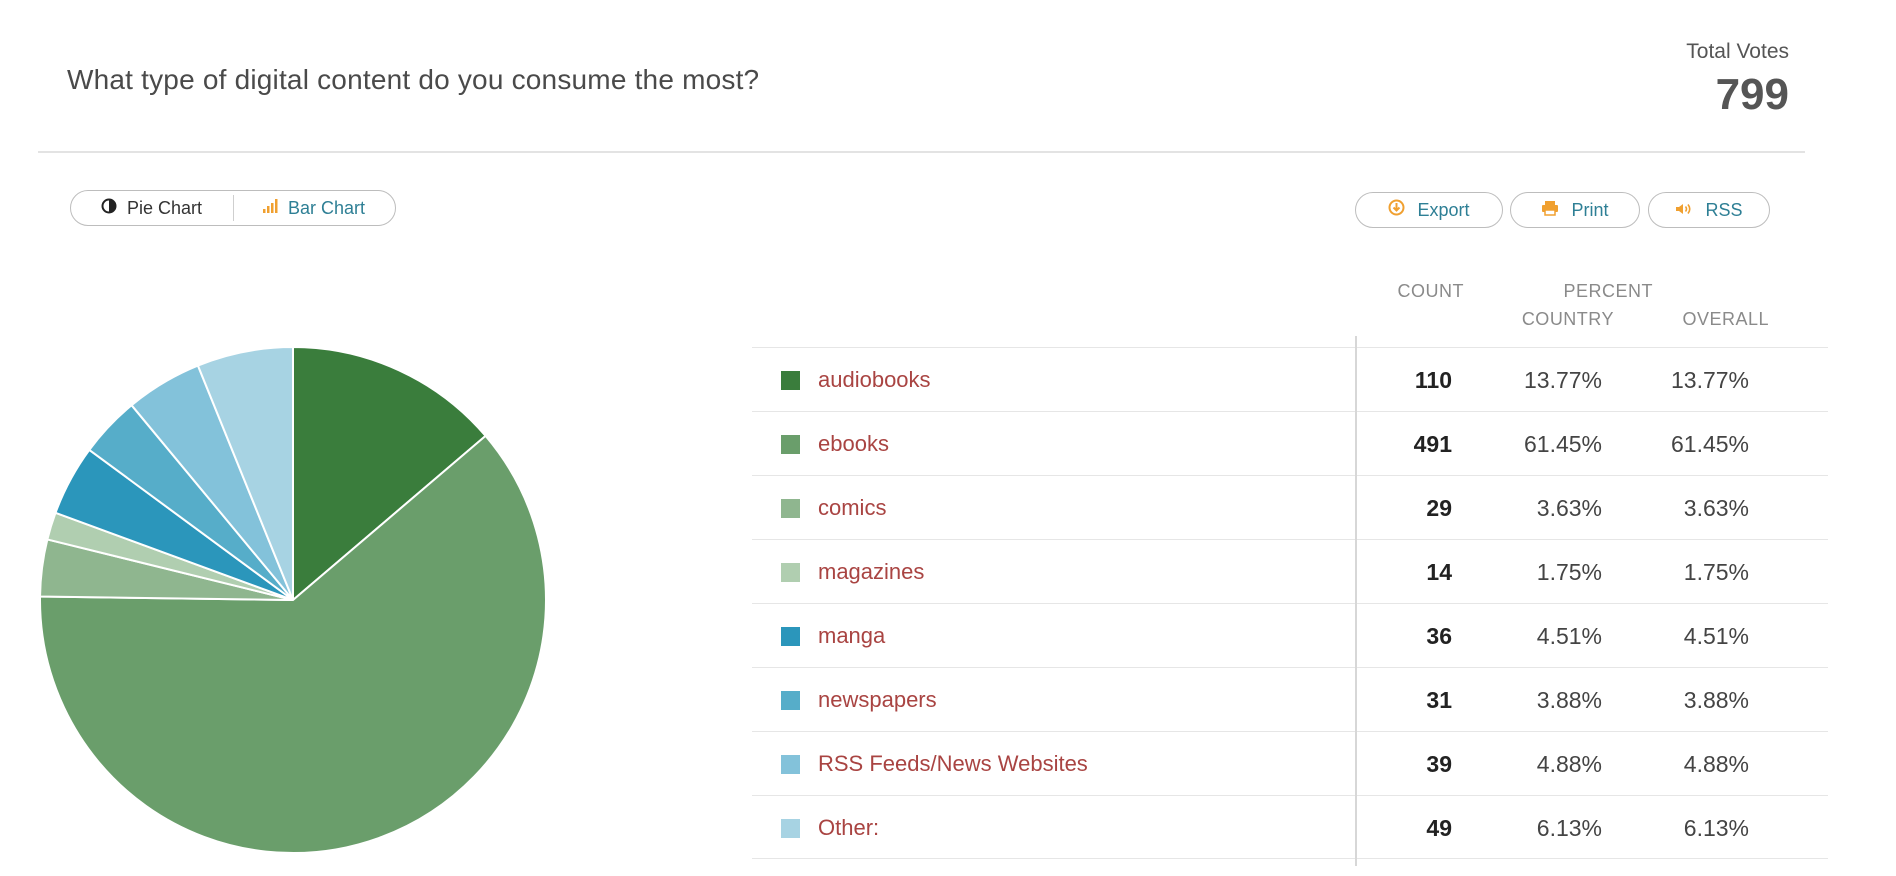 Image resolution: width=1896 pixels, height=876 pixels. I want to click on export-label: Export, so click(1443, 209).